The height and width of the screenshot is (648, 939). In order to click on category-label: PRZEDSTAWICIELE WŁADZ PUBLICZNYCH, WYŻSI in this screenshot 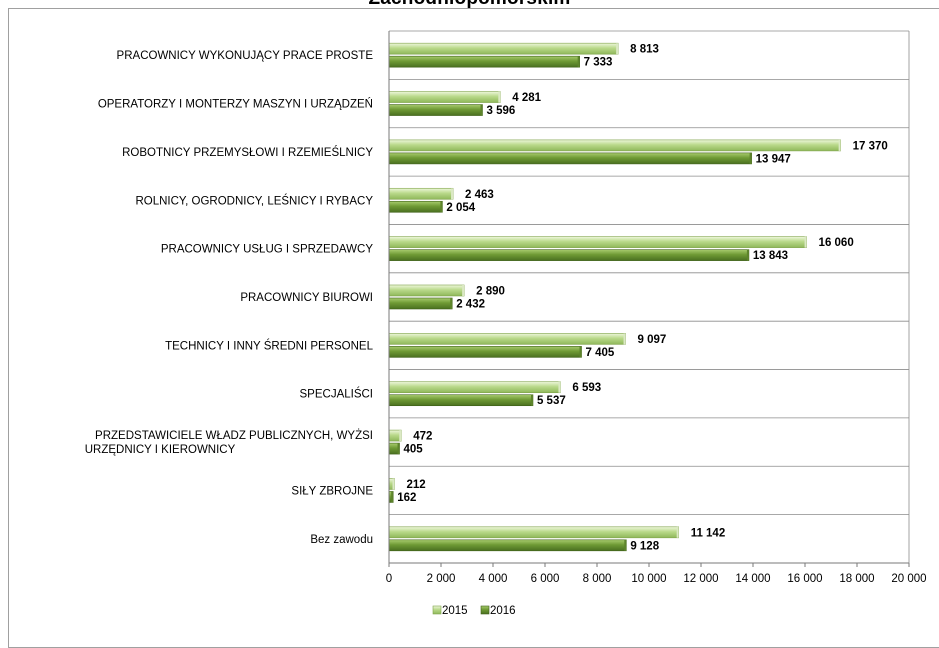, I will do `click(234, 435)`.